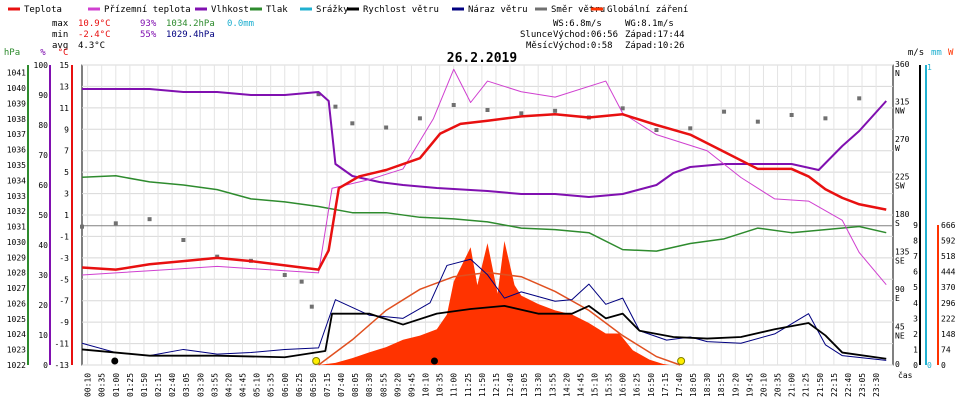  I want to click on x-tick-label: 18:55, so click(721, 385).